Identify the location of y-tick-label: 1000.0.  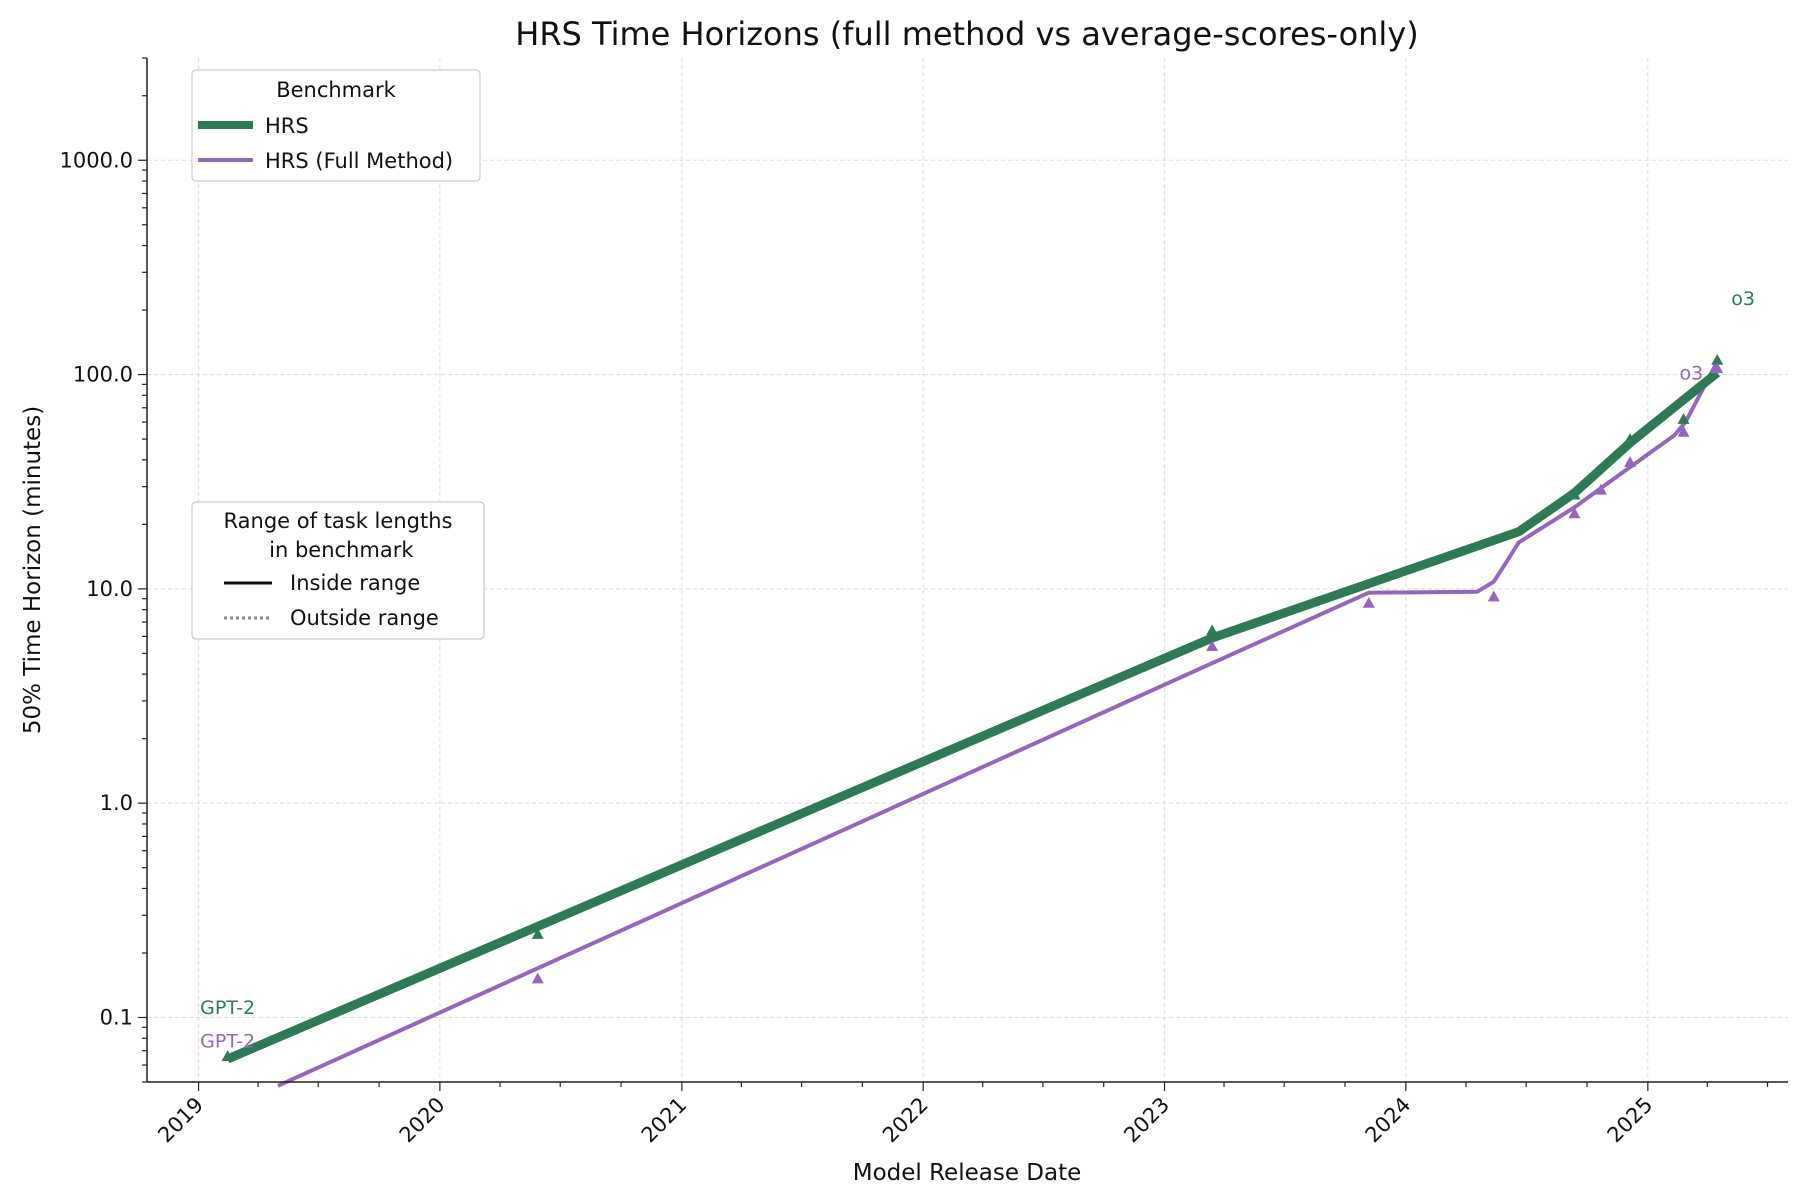
(96, 160).